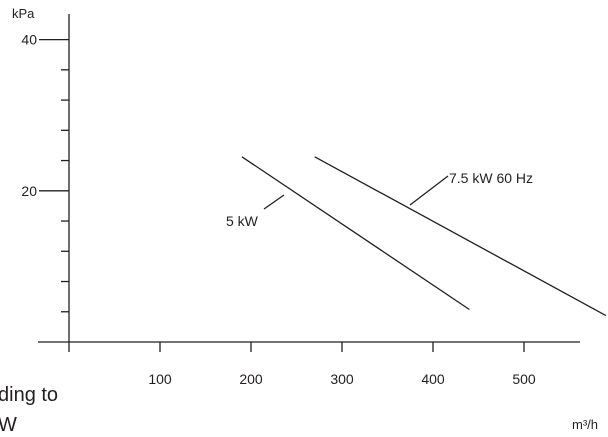  What do you see at coordinates (274, 202) in the screenshot?
I see `leader-line-5kw` at bounding box center [274, 202].